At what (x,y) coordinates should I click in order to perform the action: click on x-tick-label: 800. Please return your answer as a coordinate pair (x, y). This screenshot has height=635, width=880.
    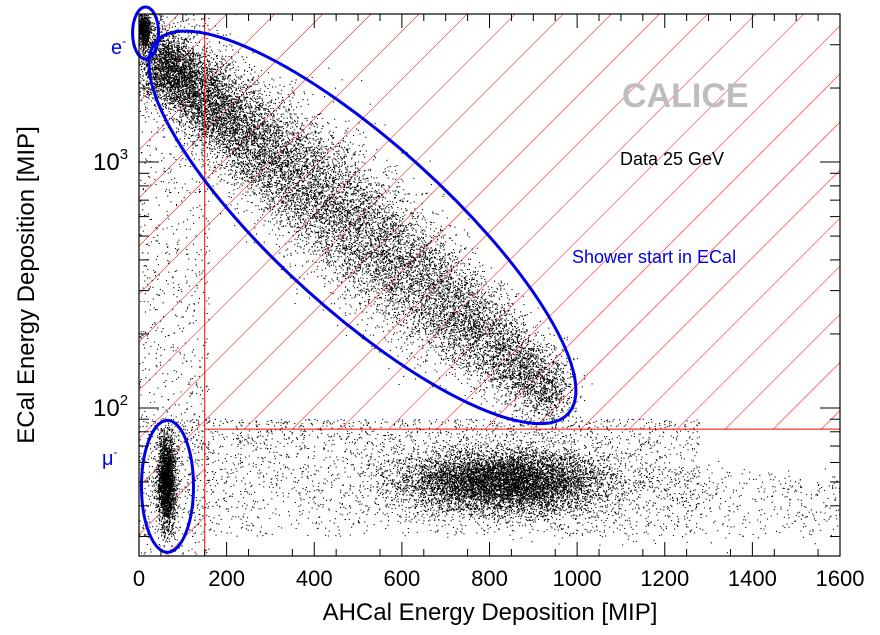
    Looking at the image, I should click on (489, 578).